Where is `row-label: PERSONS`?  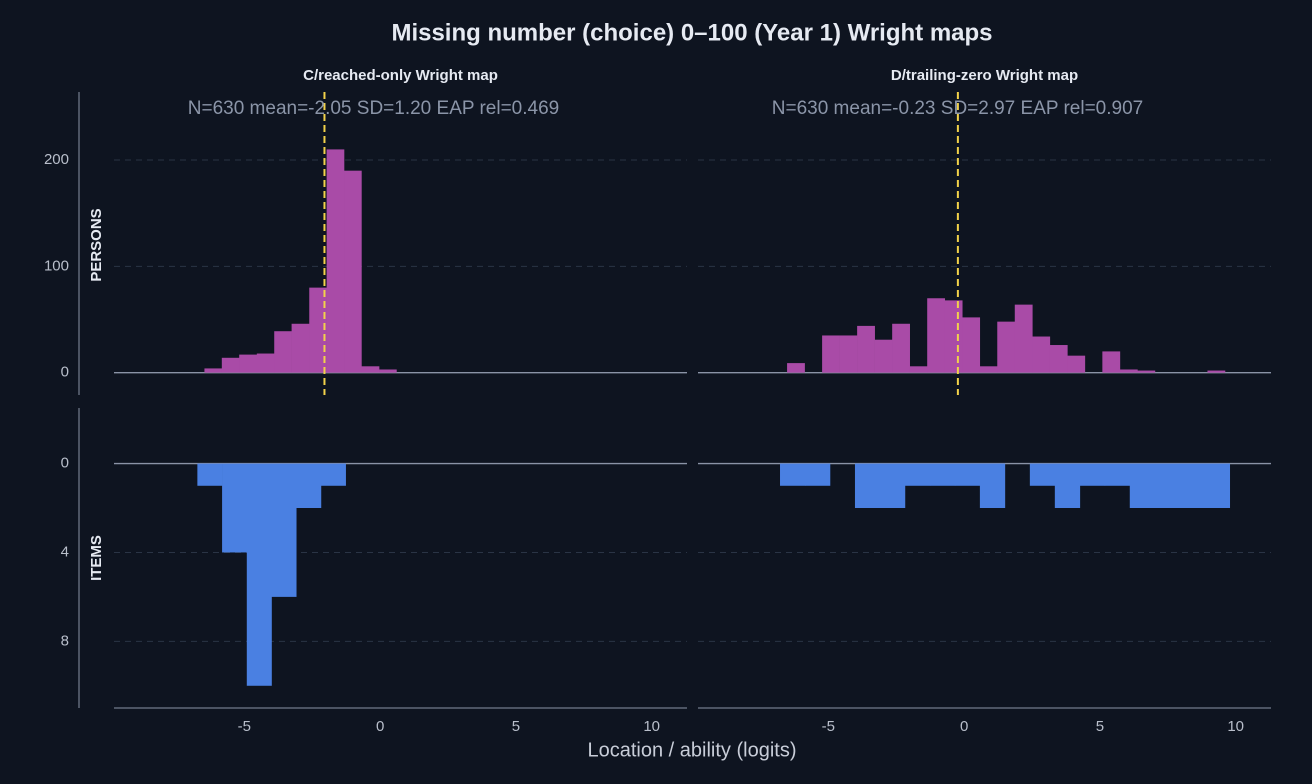
row-label: PERSONS is located at coordinates (96, 244).